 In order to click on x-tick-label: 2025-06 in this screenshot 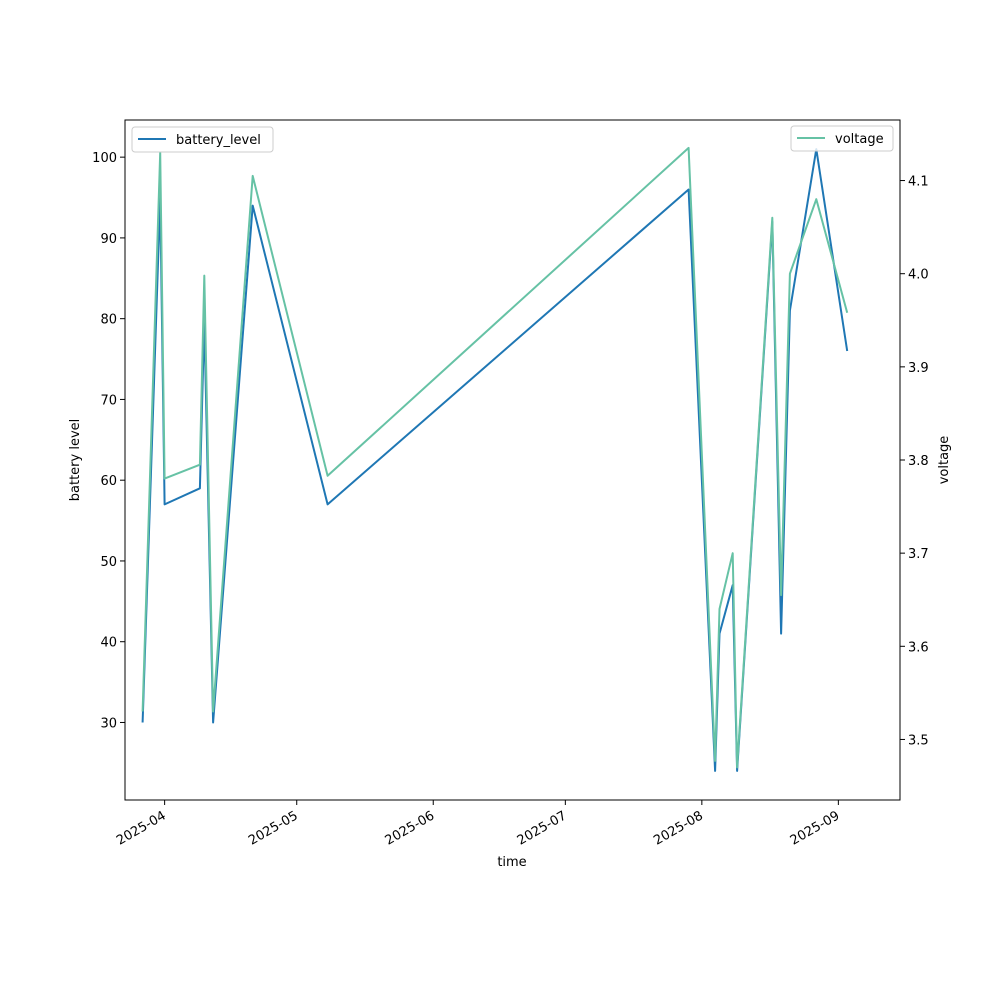, I will do `click(410, 828)`.